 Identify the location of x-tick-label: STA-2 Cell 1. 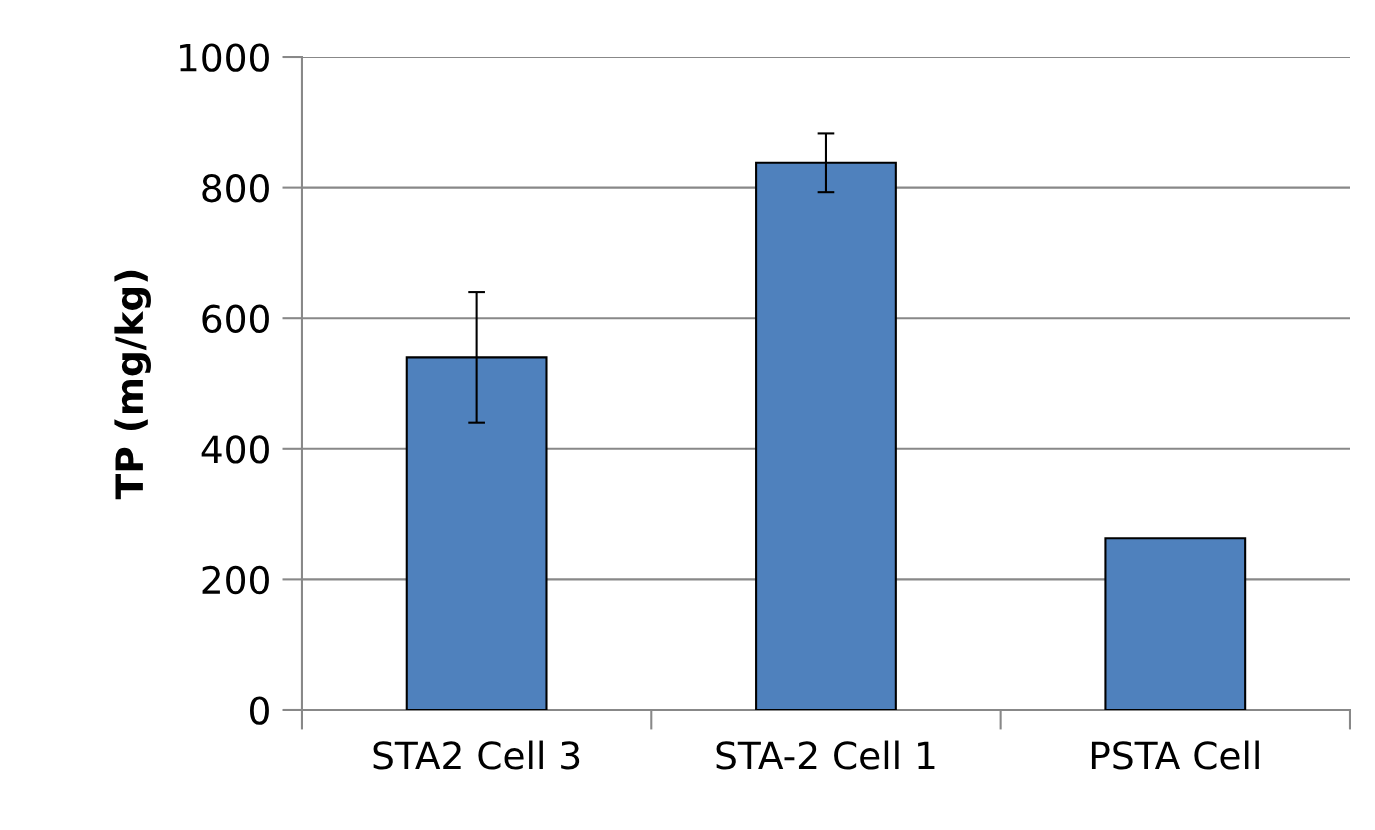
(825, 755).